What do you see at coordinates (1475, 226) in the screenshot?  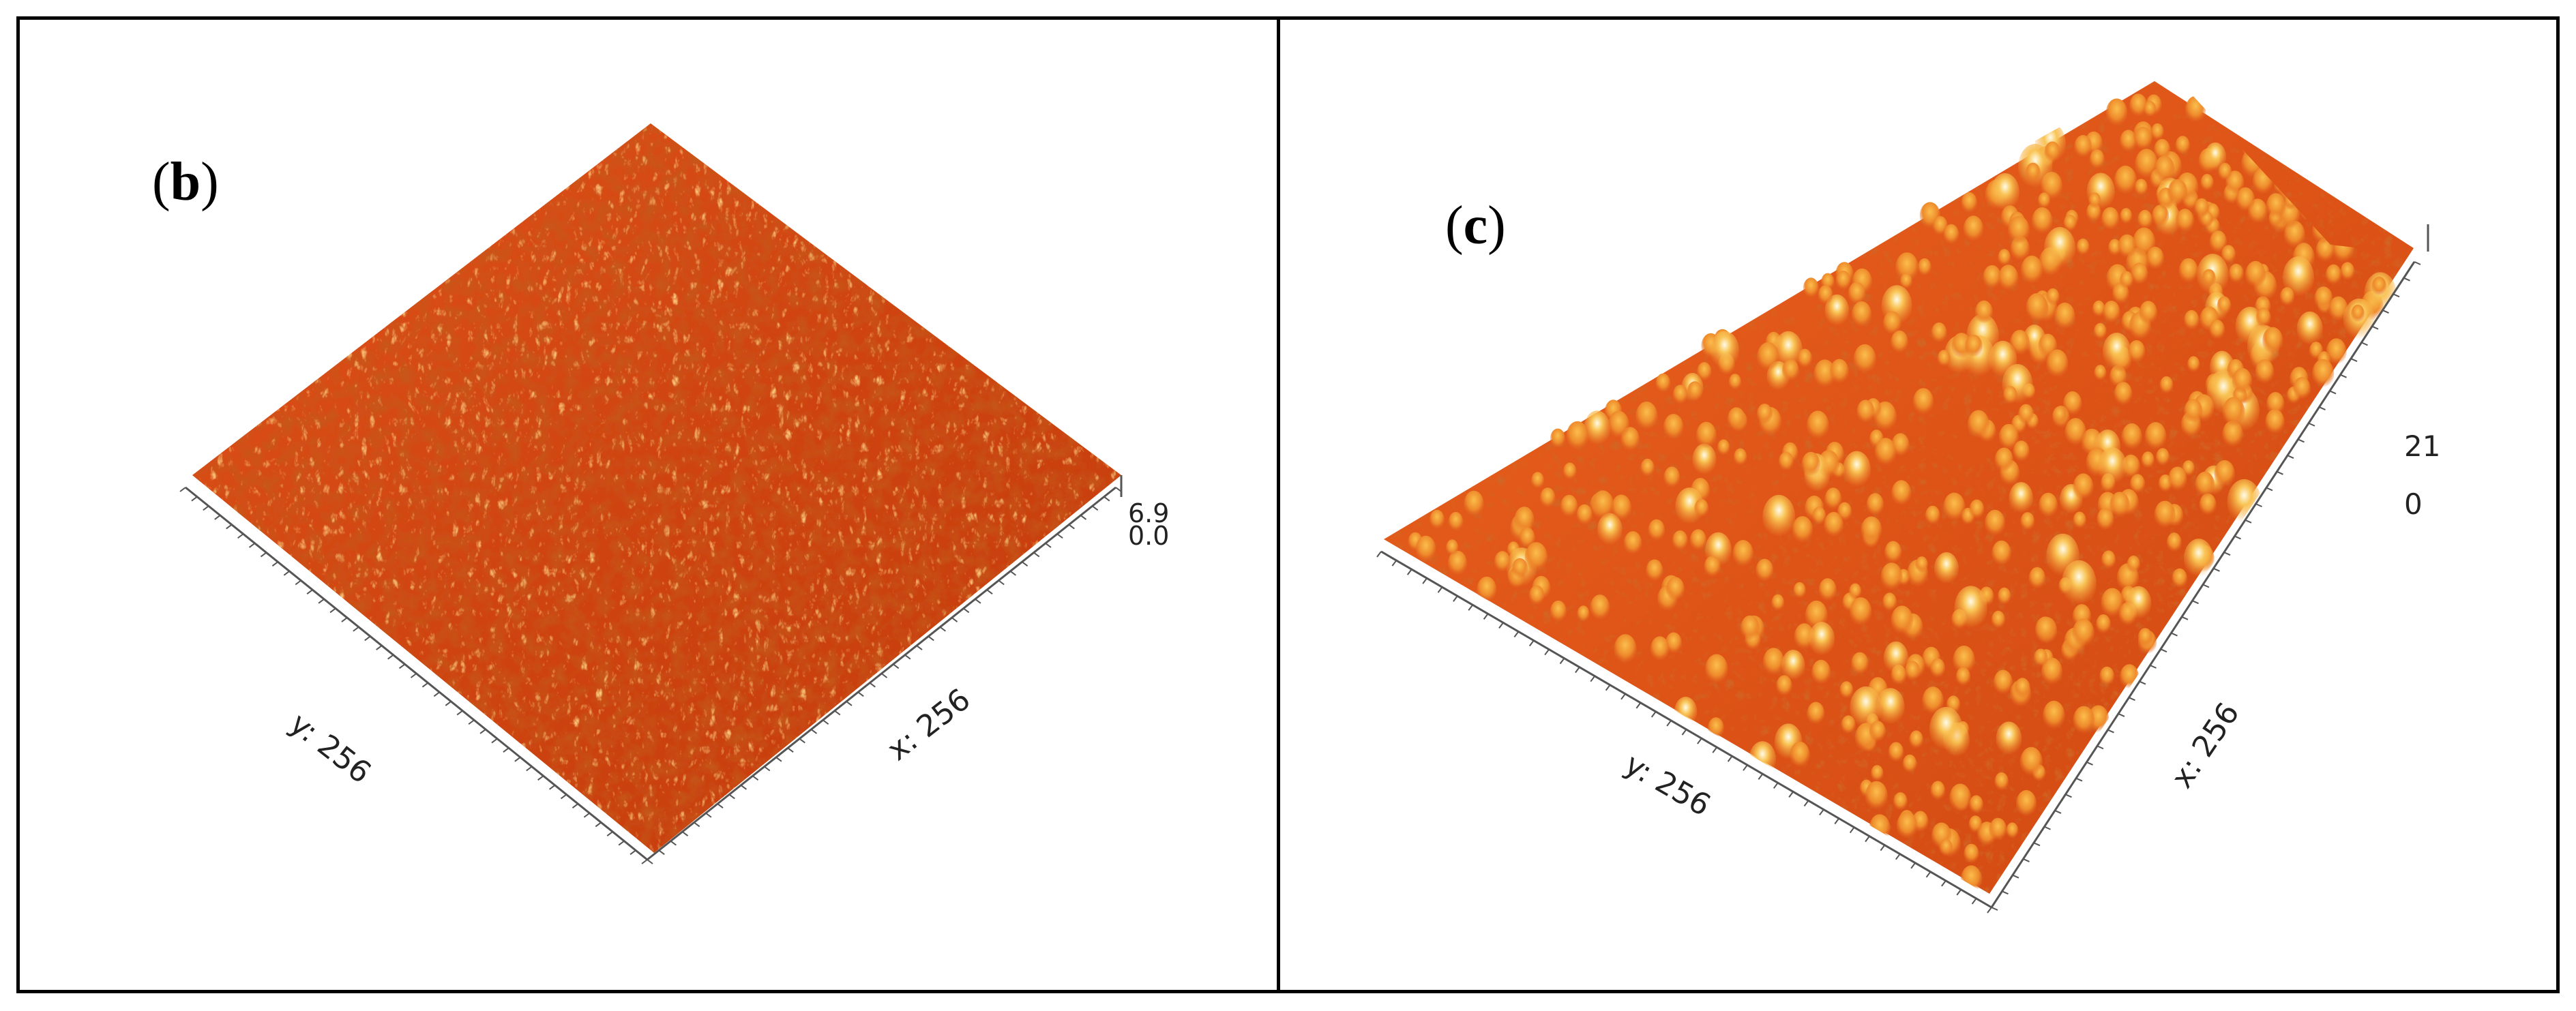 I see `panel-label-c-letter: c` at bounding box center [1475, 226].